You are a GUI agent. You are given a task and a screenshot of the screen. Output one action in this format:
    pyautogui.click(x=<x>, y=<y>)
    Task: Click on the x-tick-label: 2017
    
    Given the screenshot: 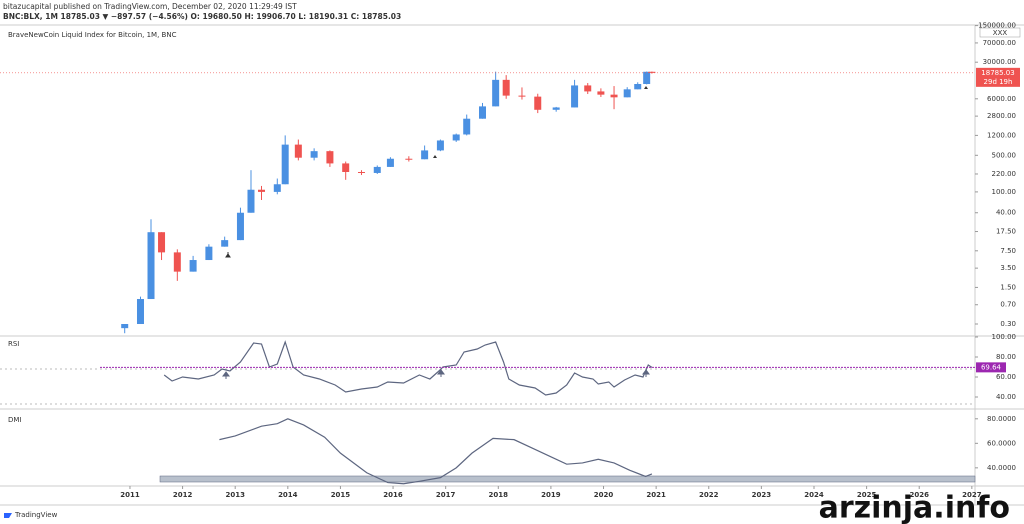 What is the action you would take?
    pyautogui.click(x=446, y=495)
    